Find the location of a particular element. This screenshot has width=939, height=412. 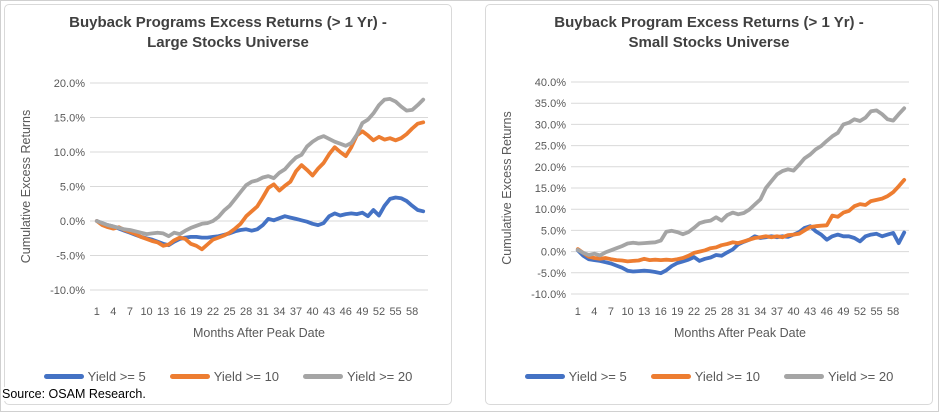

y-tick-label: 35.0% is located at coordinates (550, 104).